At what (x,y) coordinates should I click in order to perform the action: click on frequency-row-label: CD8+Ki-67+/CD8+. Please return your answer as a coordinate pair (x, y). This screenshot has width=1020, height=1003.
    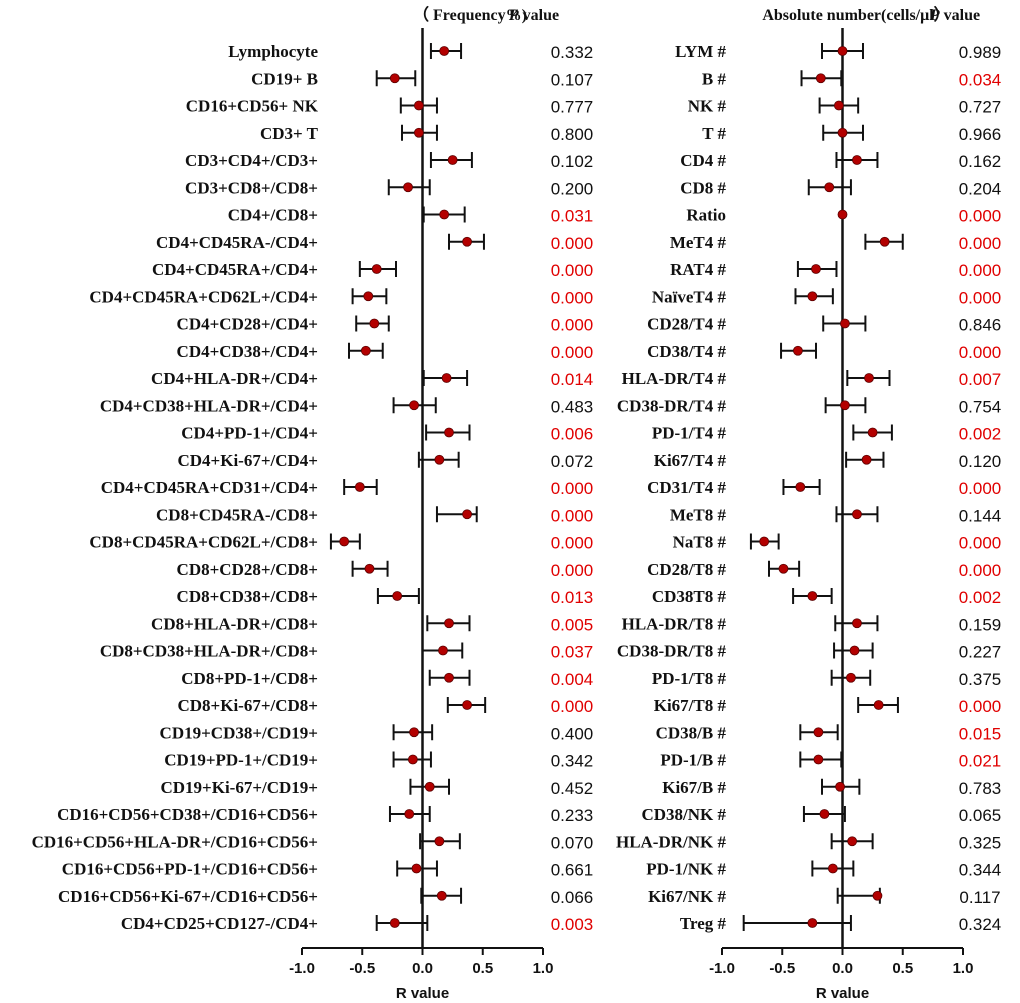
    Looking at the image, I should click on (248, 705).